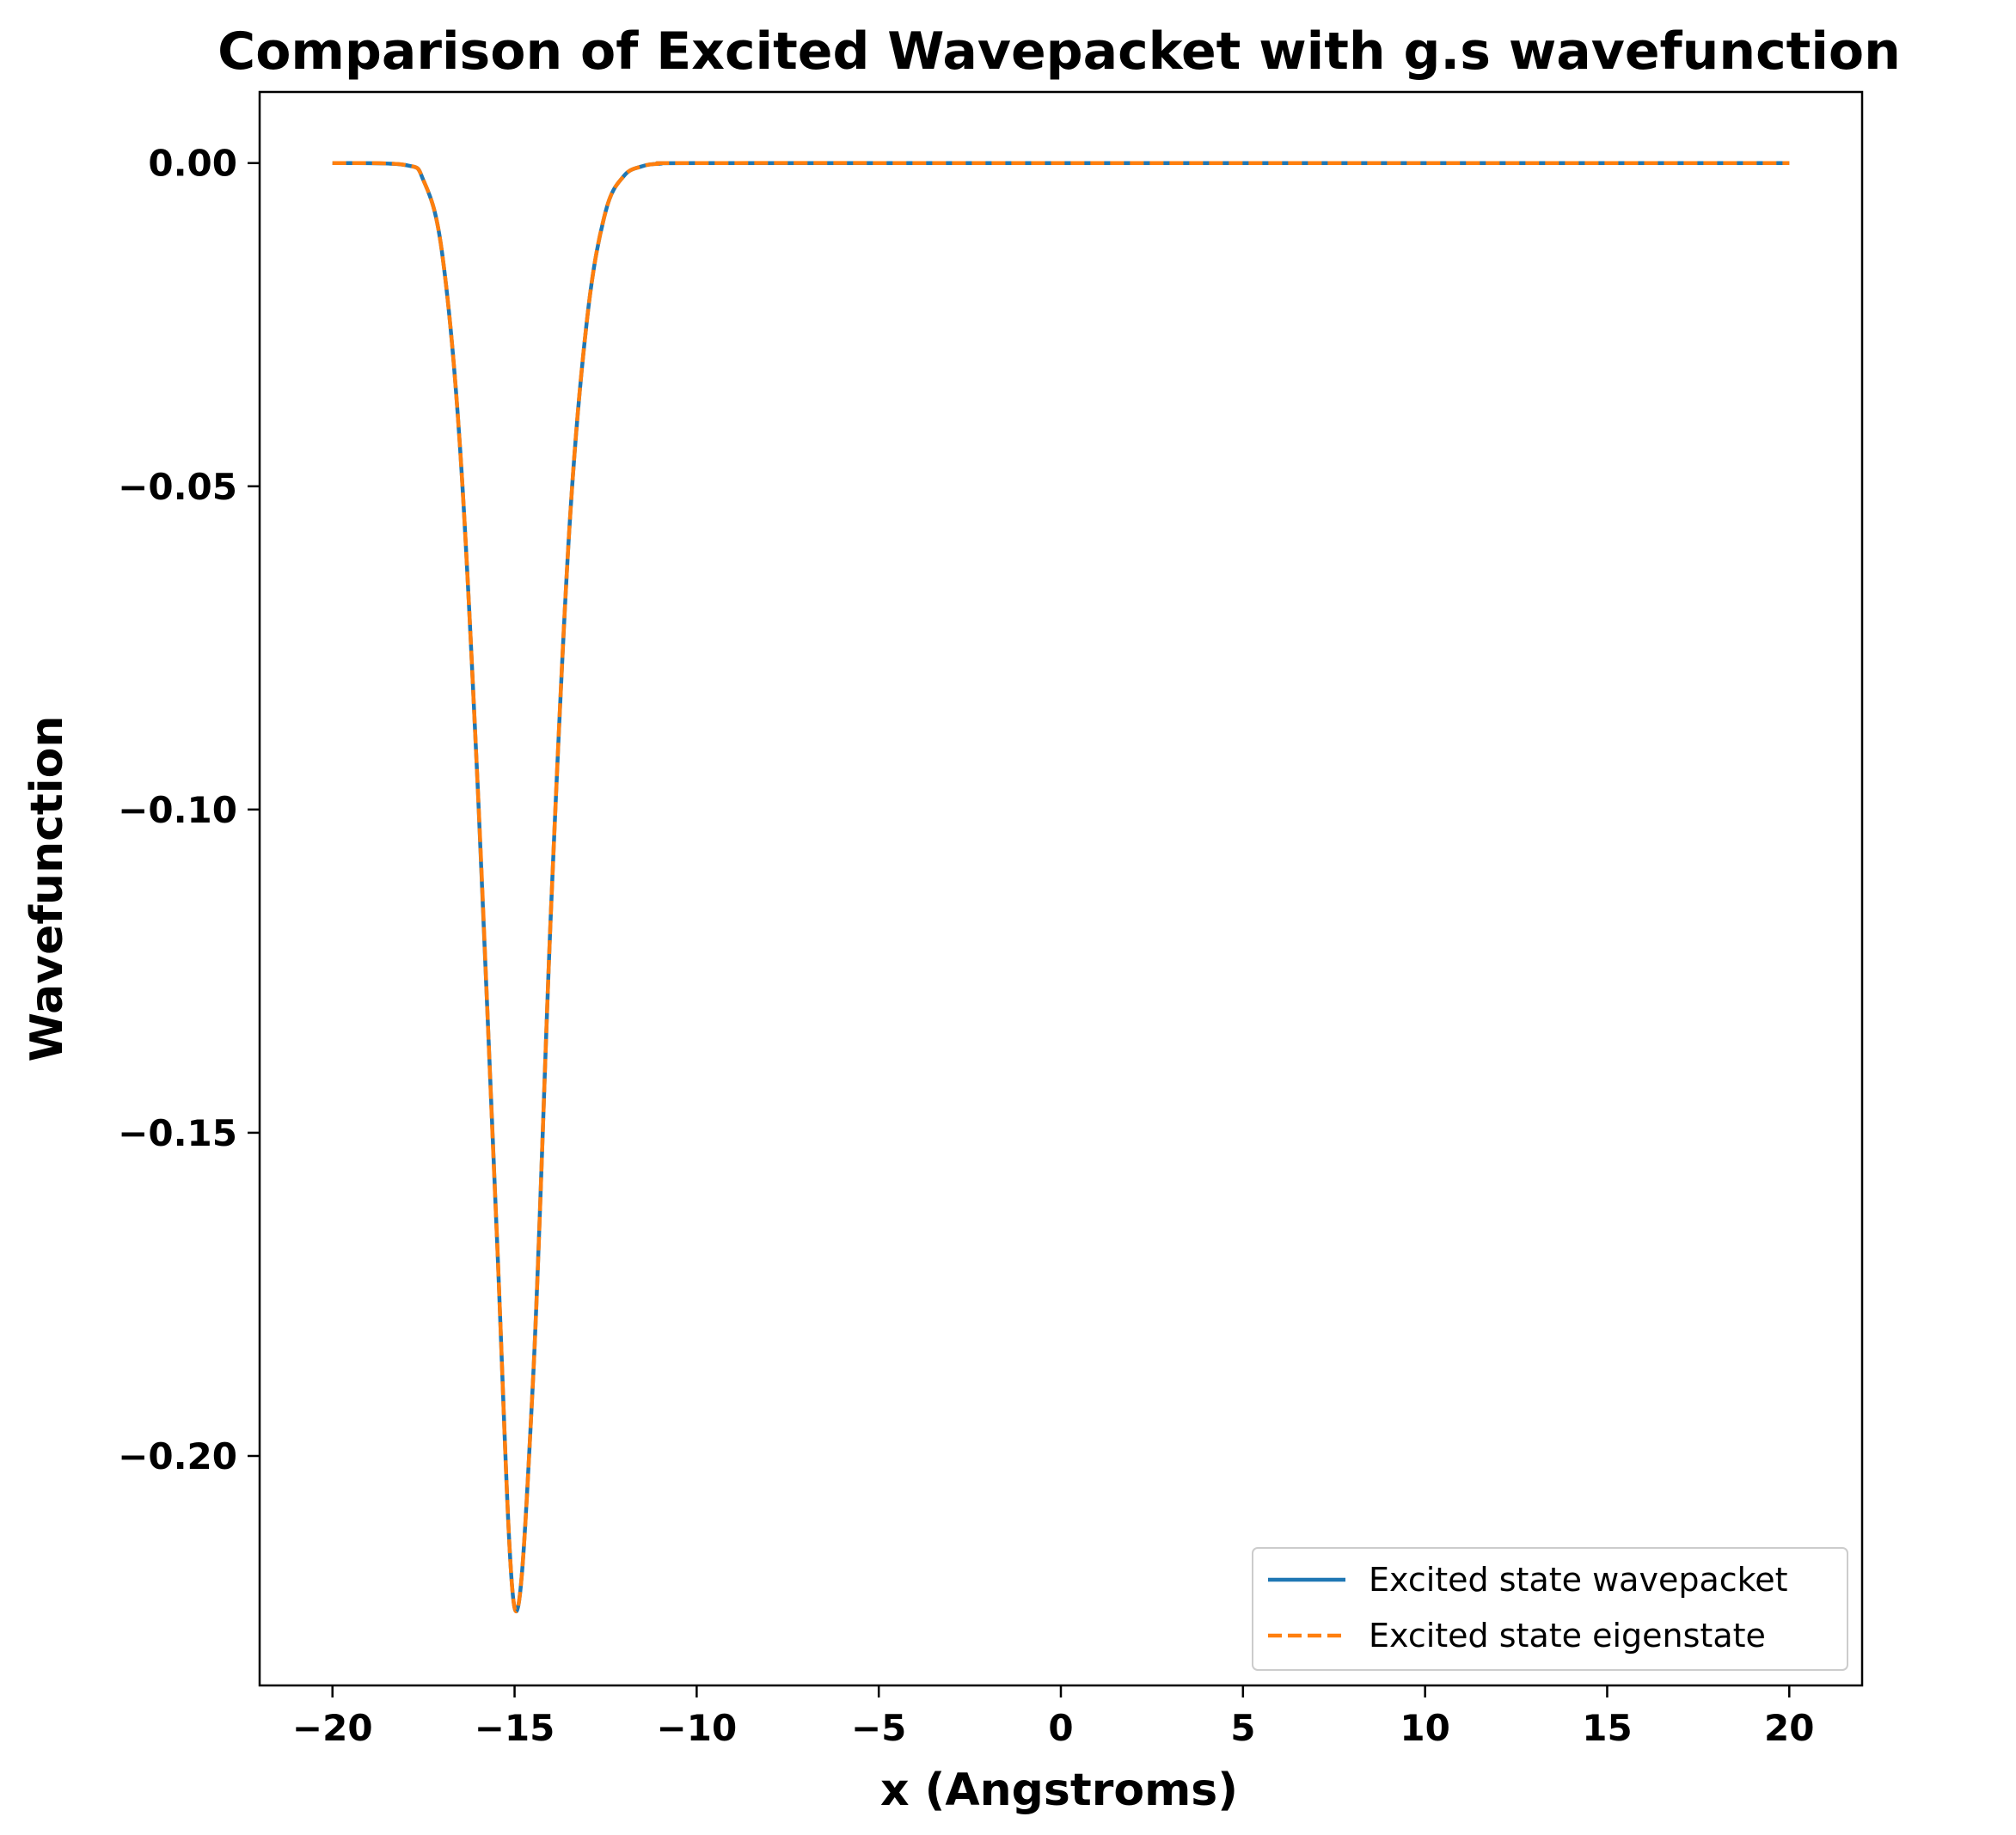 This screenshot has width=2016, height=1835. I want to click on legend-box, so click(1550, 1609).